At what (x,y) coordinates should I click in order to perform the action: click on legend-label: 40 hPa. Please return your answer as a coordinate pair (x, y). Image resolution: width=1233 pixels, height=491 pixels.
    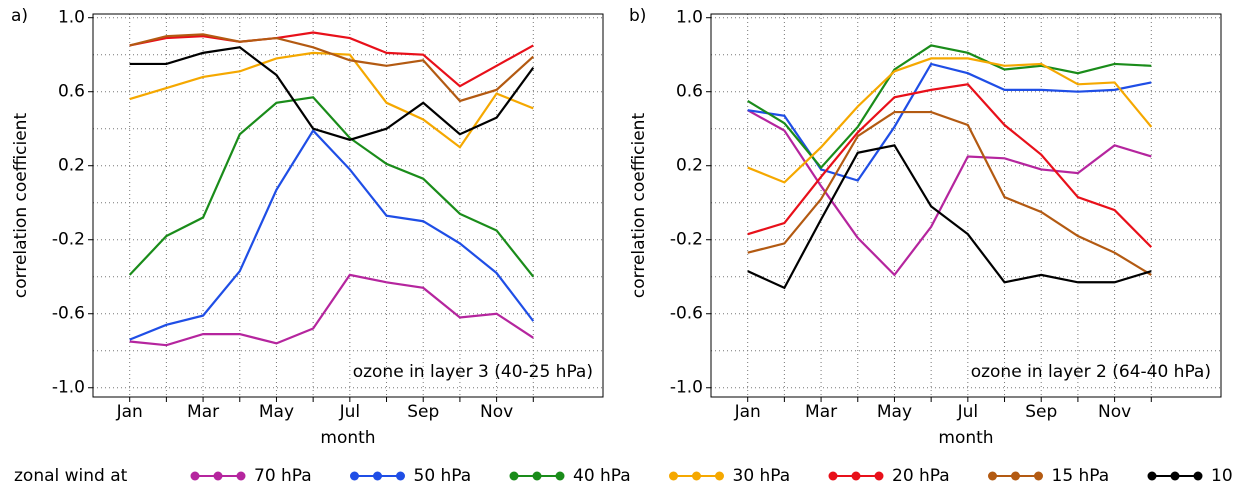
    Looking at the image, I should click on (602, 476).